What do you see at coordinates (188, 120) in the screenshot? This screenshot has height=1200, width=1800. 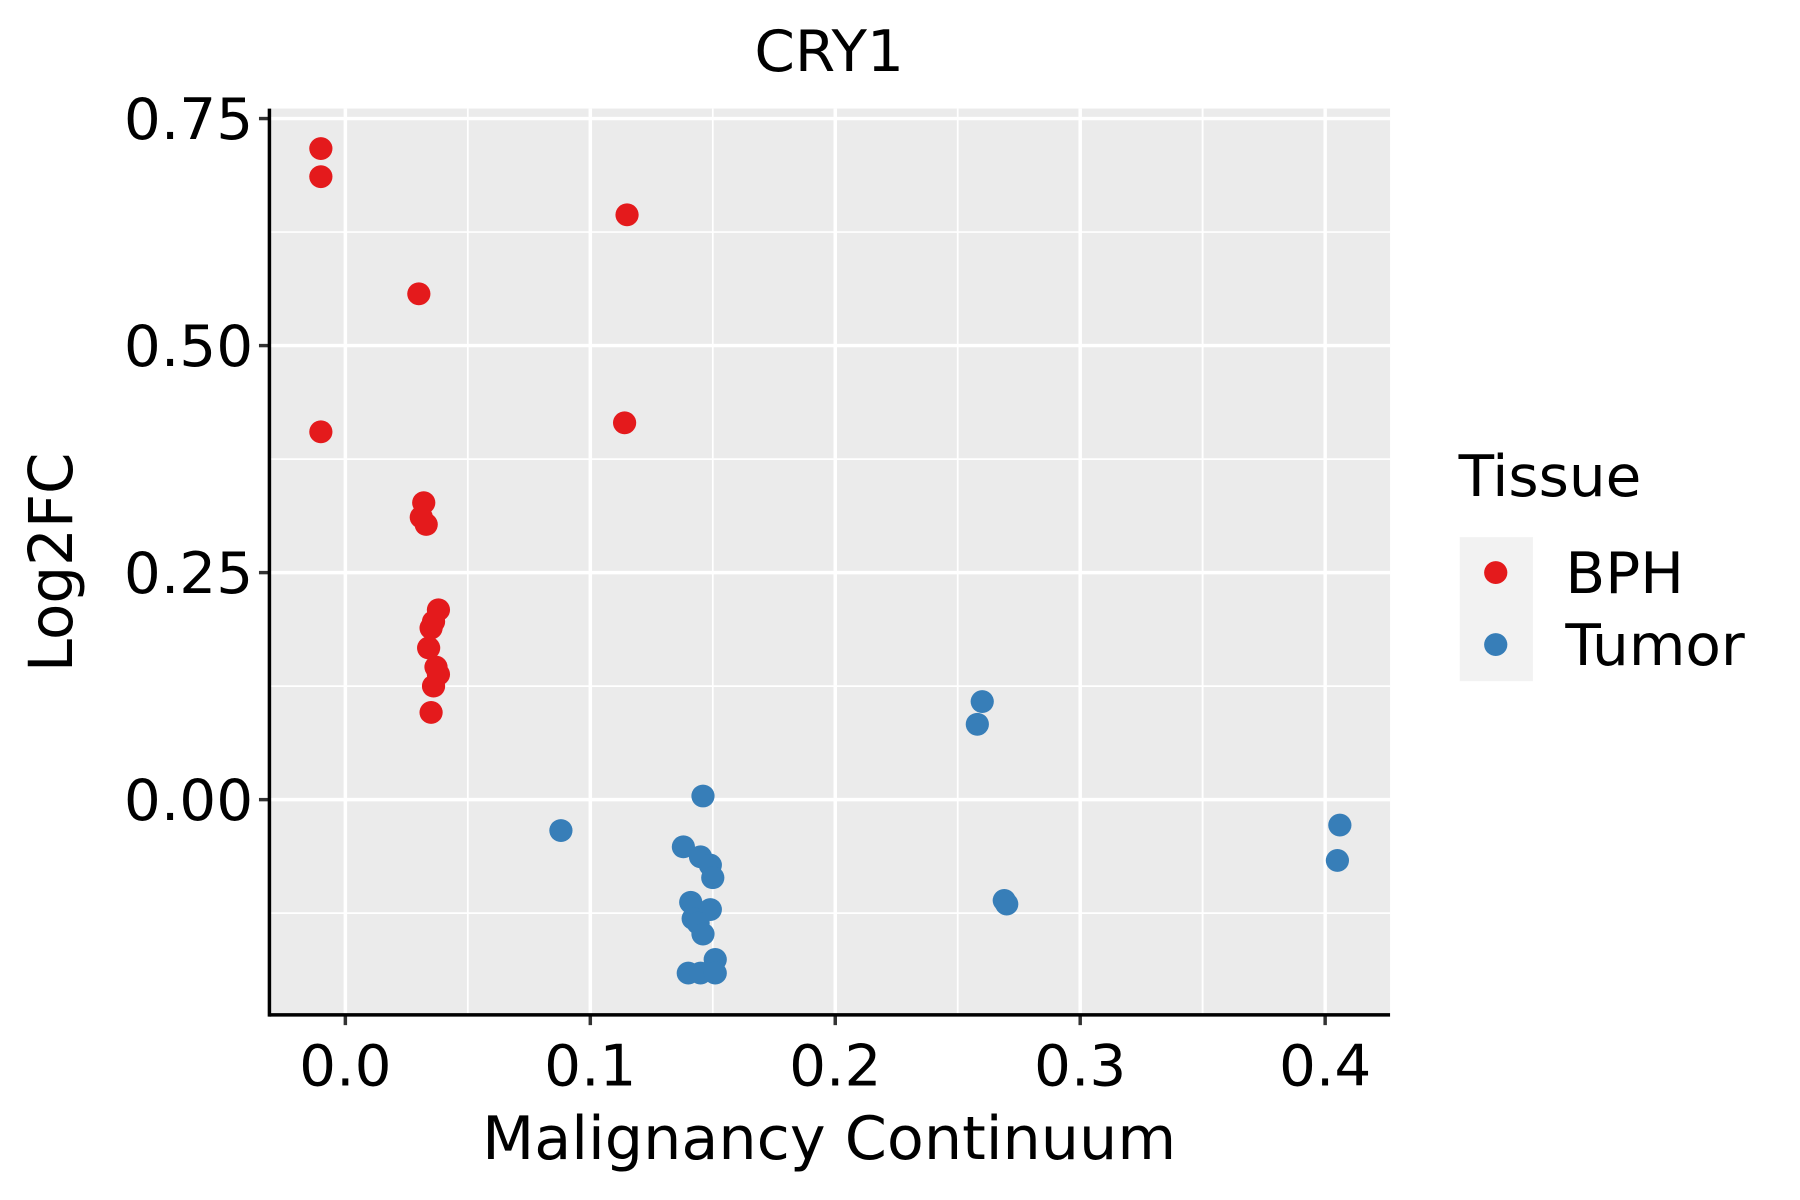 I see `y-tick-label: 0.75` at bounding box center [188, 120].